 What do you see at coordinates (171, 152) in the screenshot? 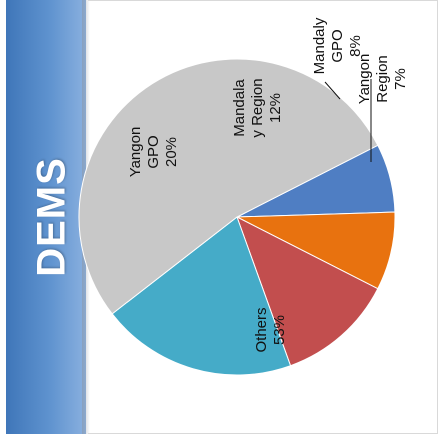
I see `slice-label-line: 20%` at bounding box center [171, 152].